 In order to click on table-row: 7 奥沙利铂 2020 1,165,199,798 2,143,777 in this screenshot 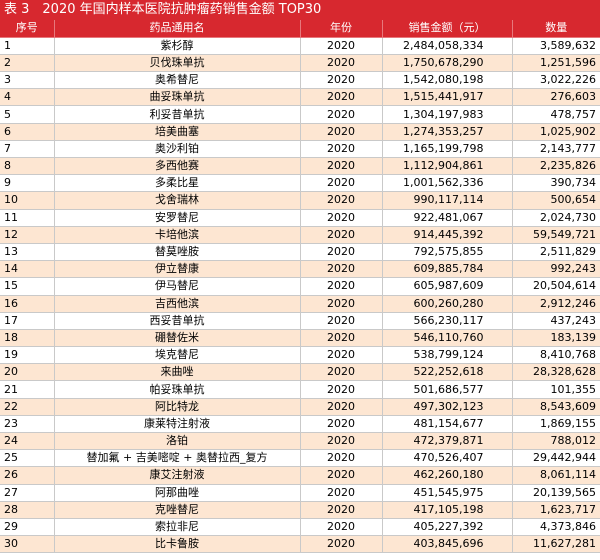, I will do `click(300, 149)`.